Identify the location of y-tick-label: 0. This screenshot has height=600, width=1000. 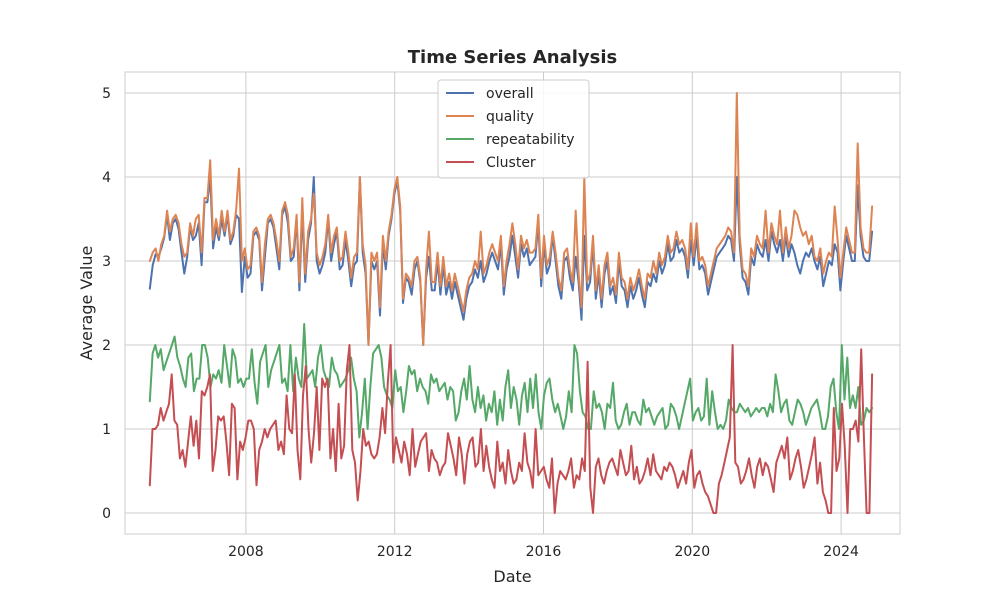
(106, 514).